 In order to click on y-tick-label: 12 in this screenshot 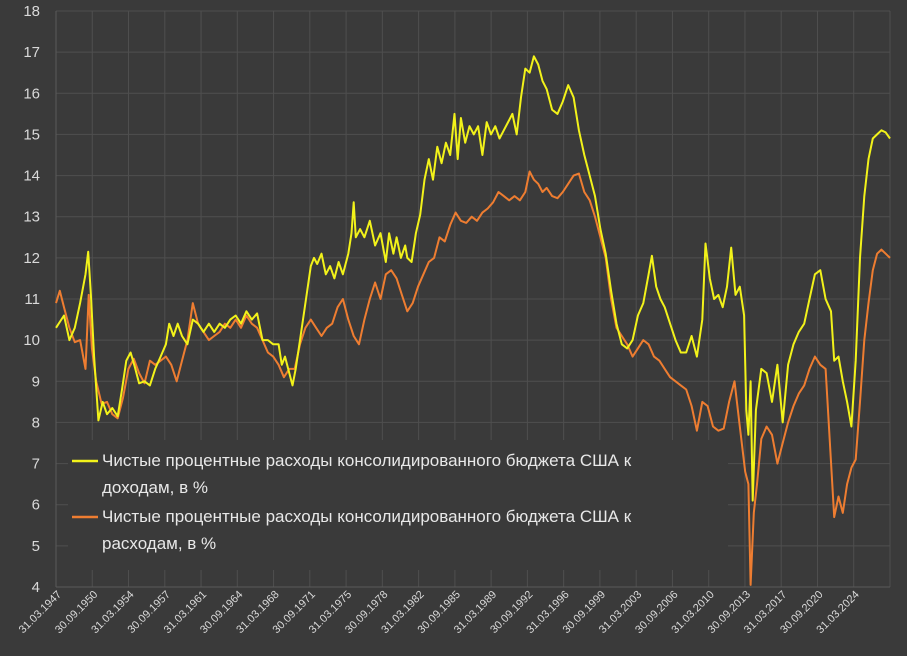, I will do `click(31, 258)`.